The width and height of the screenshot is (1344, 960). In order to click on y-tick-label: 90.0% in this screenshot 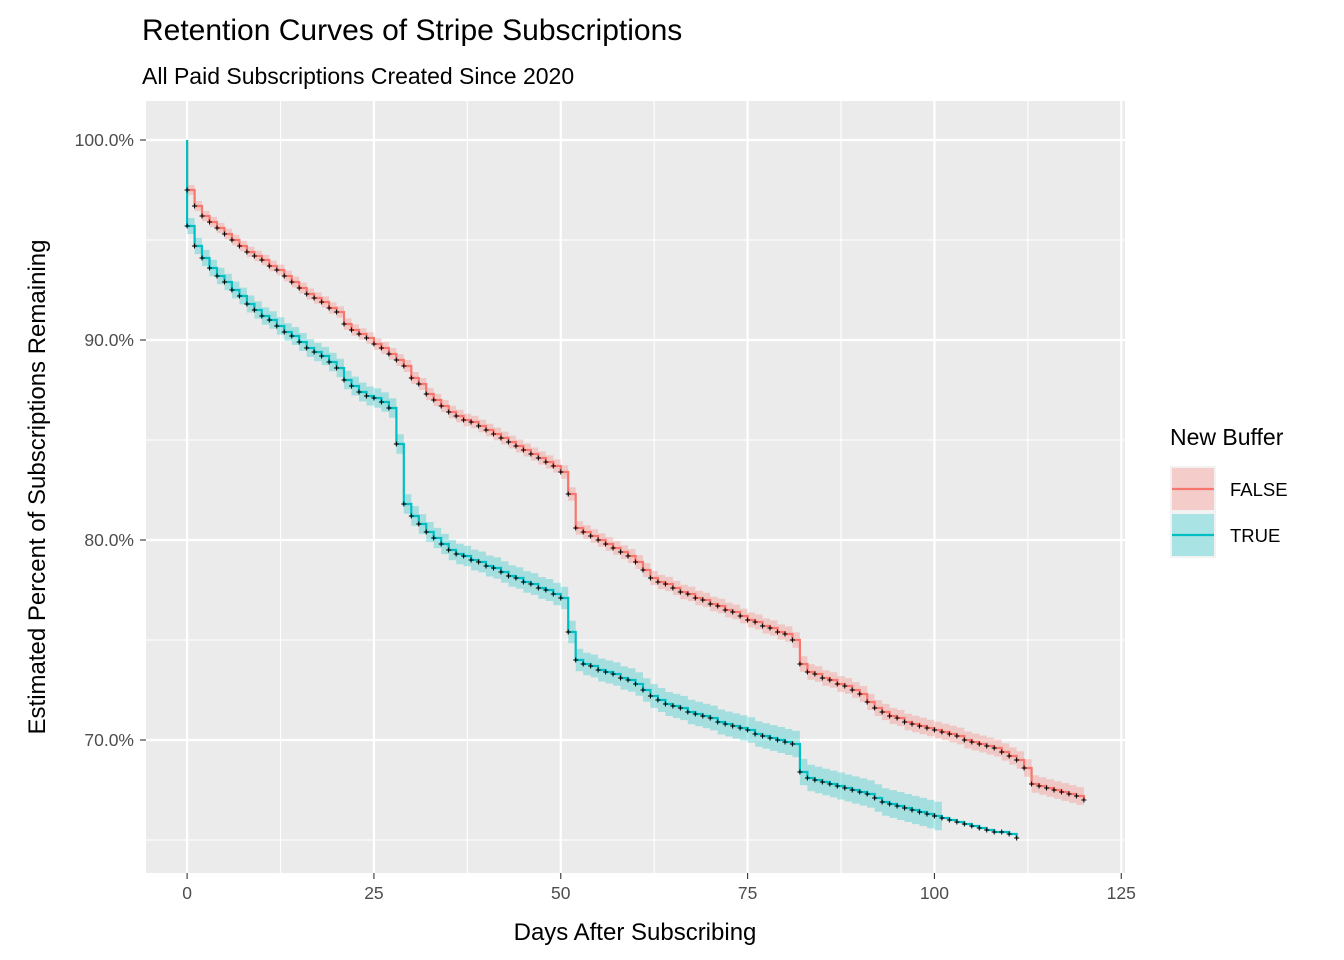, I will do `click(109, 340)`.